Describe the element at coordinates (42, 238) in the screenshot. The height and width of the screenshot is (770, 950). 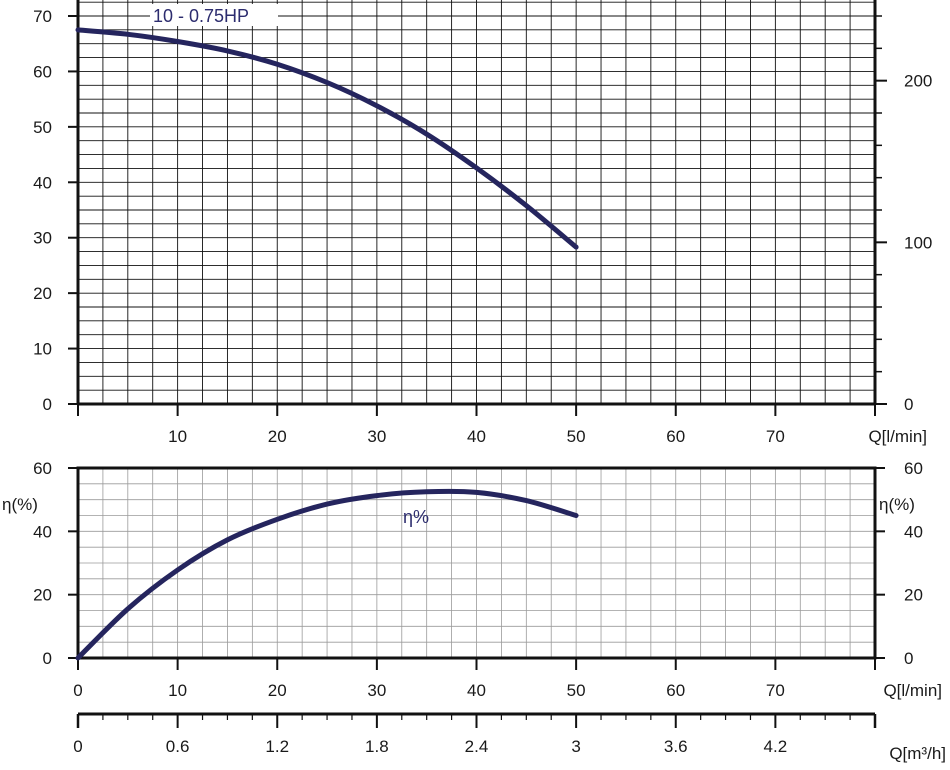
I see `y-tick-label: 30` at that location.